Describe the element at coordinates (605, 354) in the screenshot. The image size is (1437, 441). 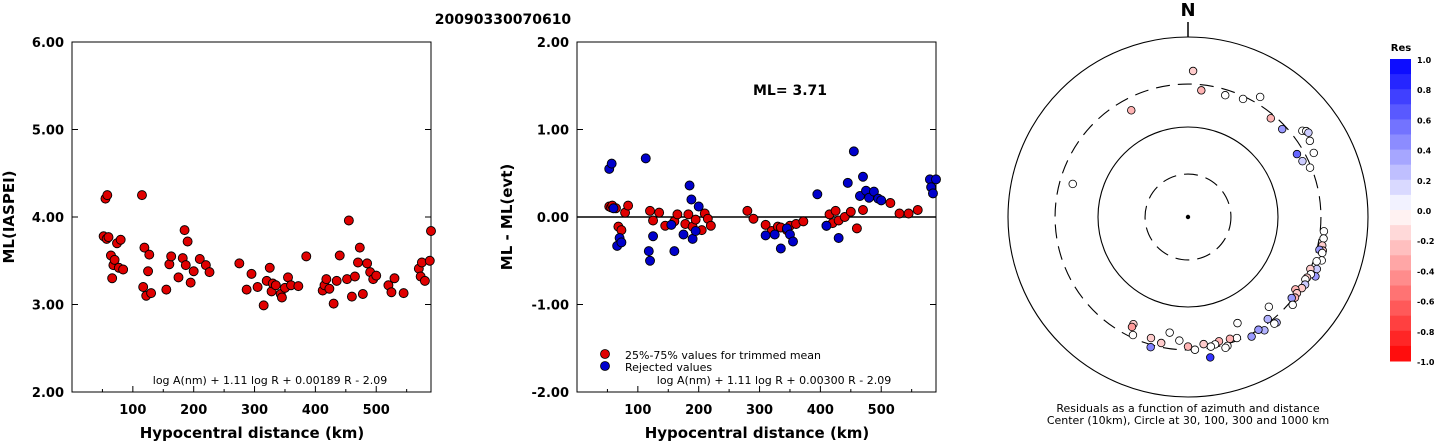
I see `legend-marker-trimmed` at that location.